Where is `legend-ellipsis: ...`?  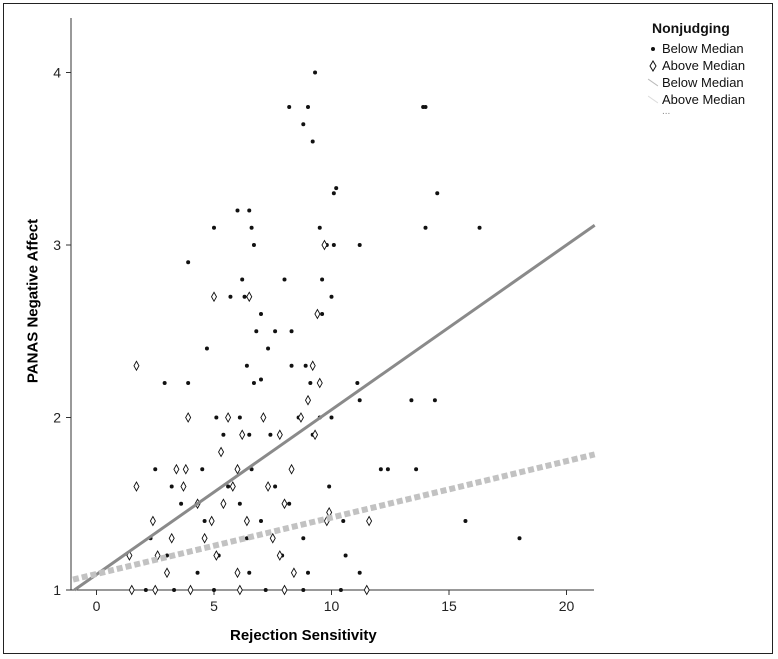
legend-ellipsis: ... is located at coordinates (666, 111).